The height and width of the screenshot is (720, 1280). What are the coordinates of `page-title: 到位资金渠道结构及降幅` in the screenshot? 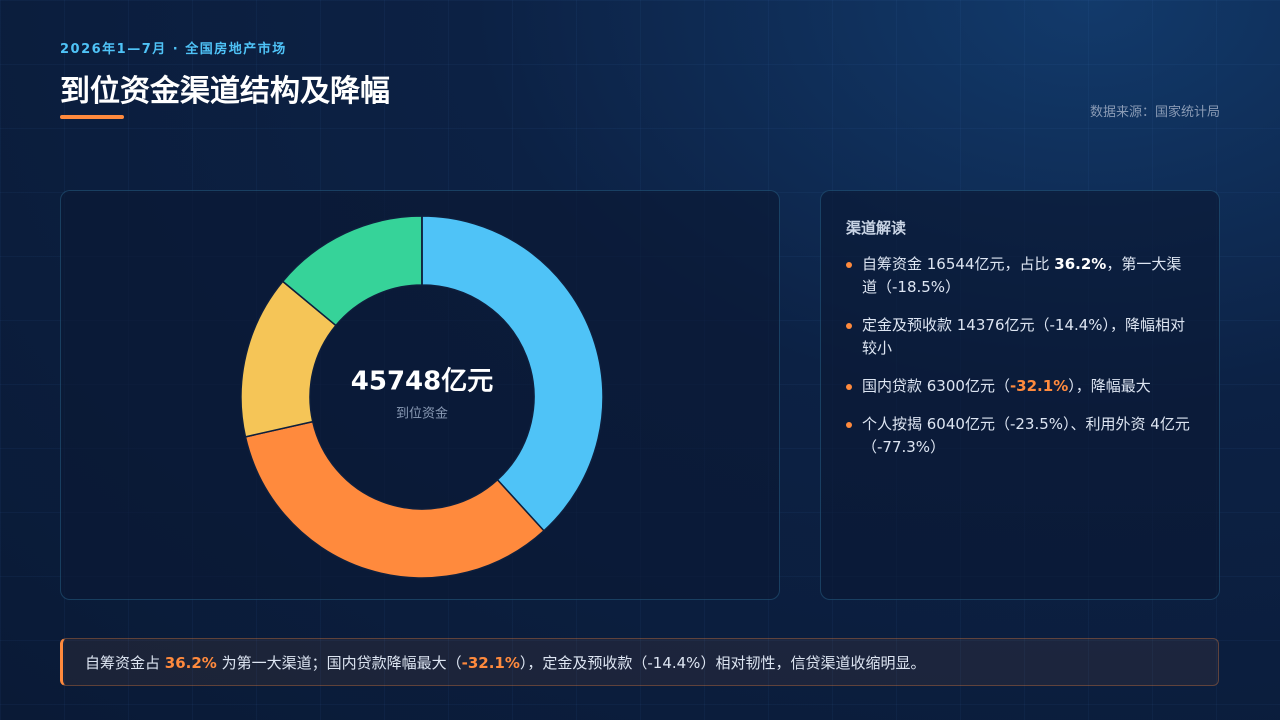 It's located at (225, 91).